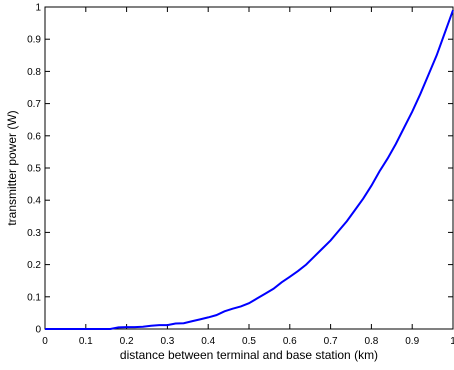 The height and width of the screenshot is (370, 454). I want to click on x-tick-label: 0.7, so click(331, 341).